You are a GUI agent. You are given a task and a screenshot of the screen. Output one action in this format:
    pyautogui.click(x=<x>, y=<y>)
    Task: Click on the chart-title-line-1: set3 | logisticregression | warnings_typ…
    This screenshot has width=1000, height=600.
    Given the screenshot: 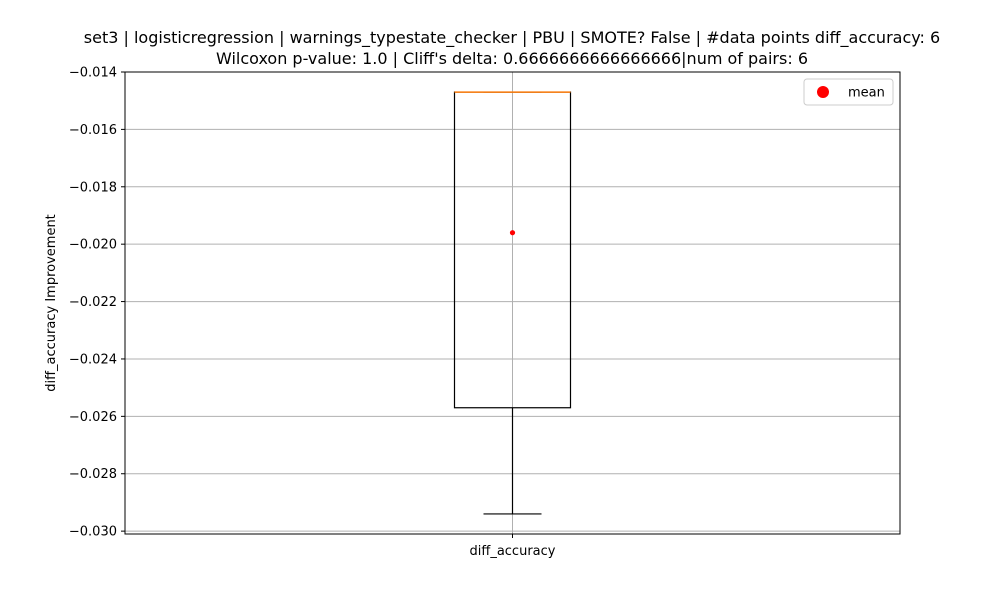 What is the action you would take?
    pyautogui.click(x=512, y=38)
    